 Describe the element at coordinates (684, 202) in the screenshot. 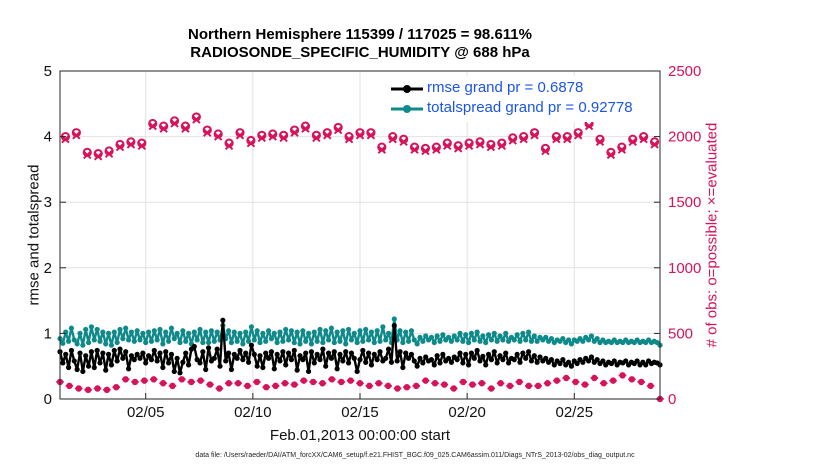

I see `y-tick-label-right: 1500` at that location.